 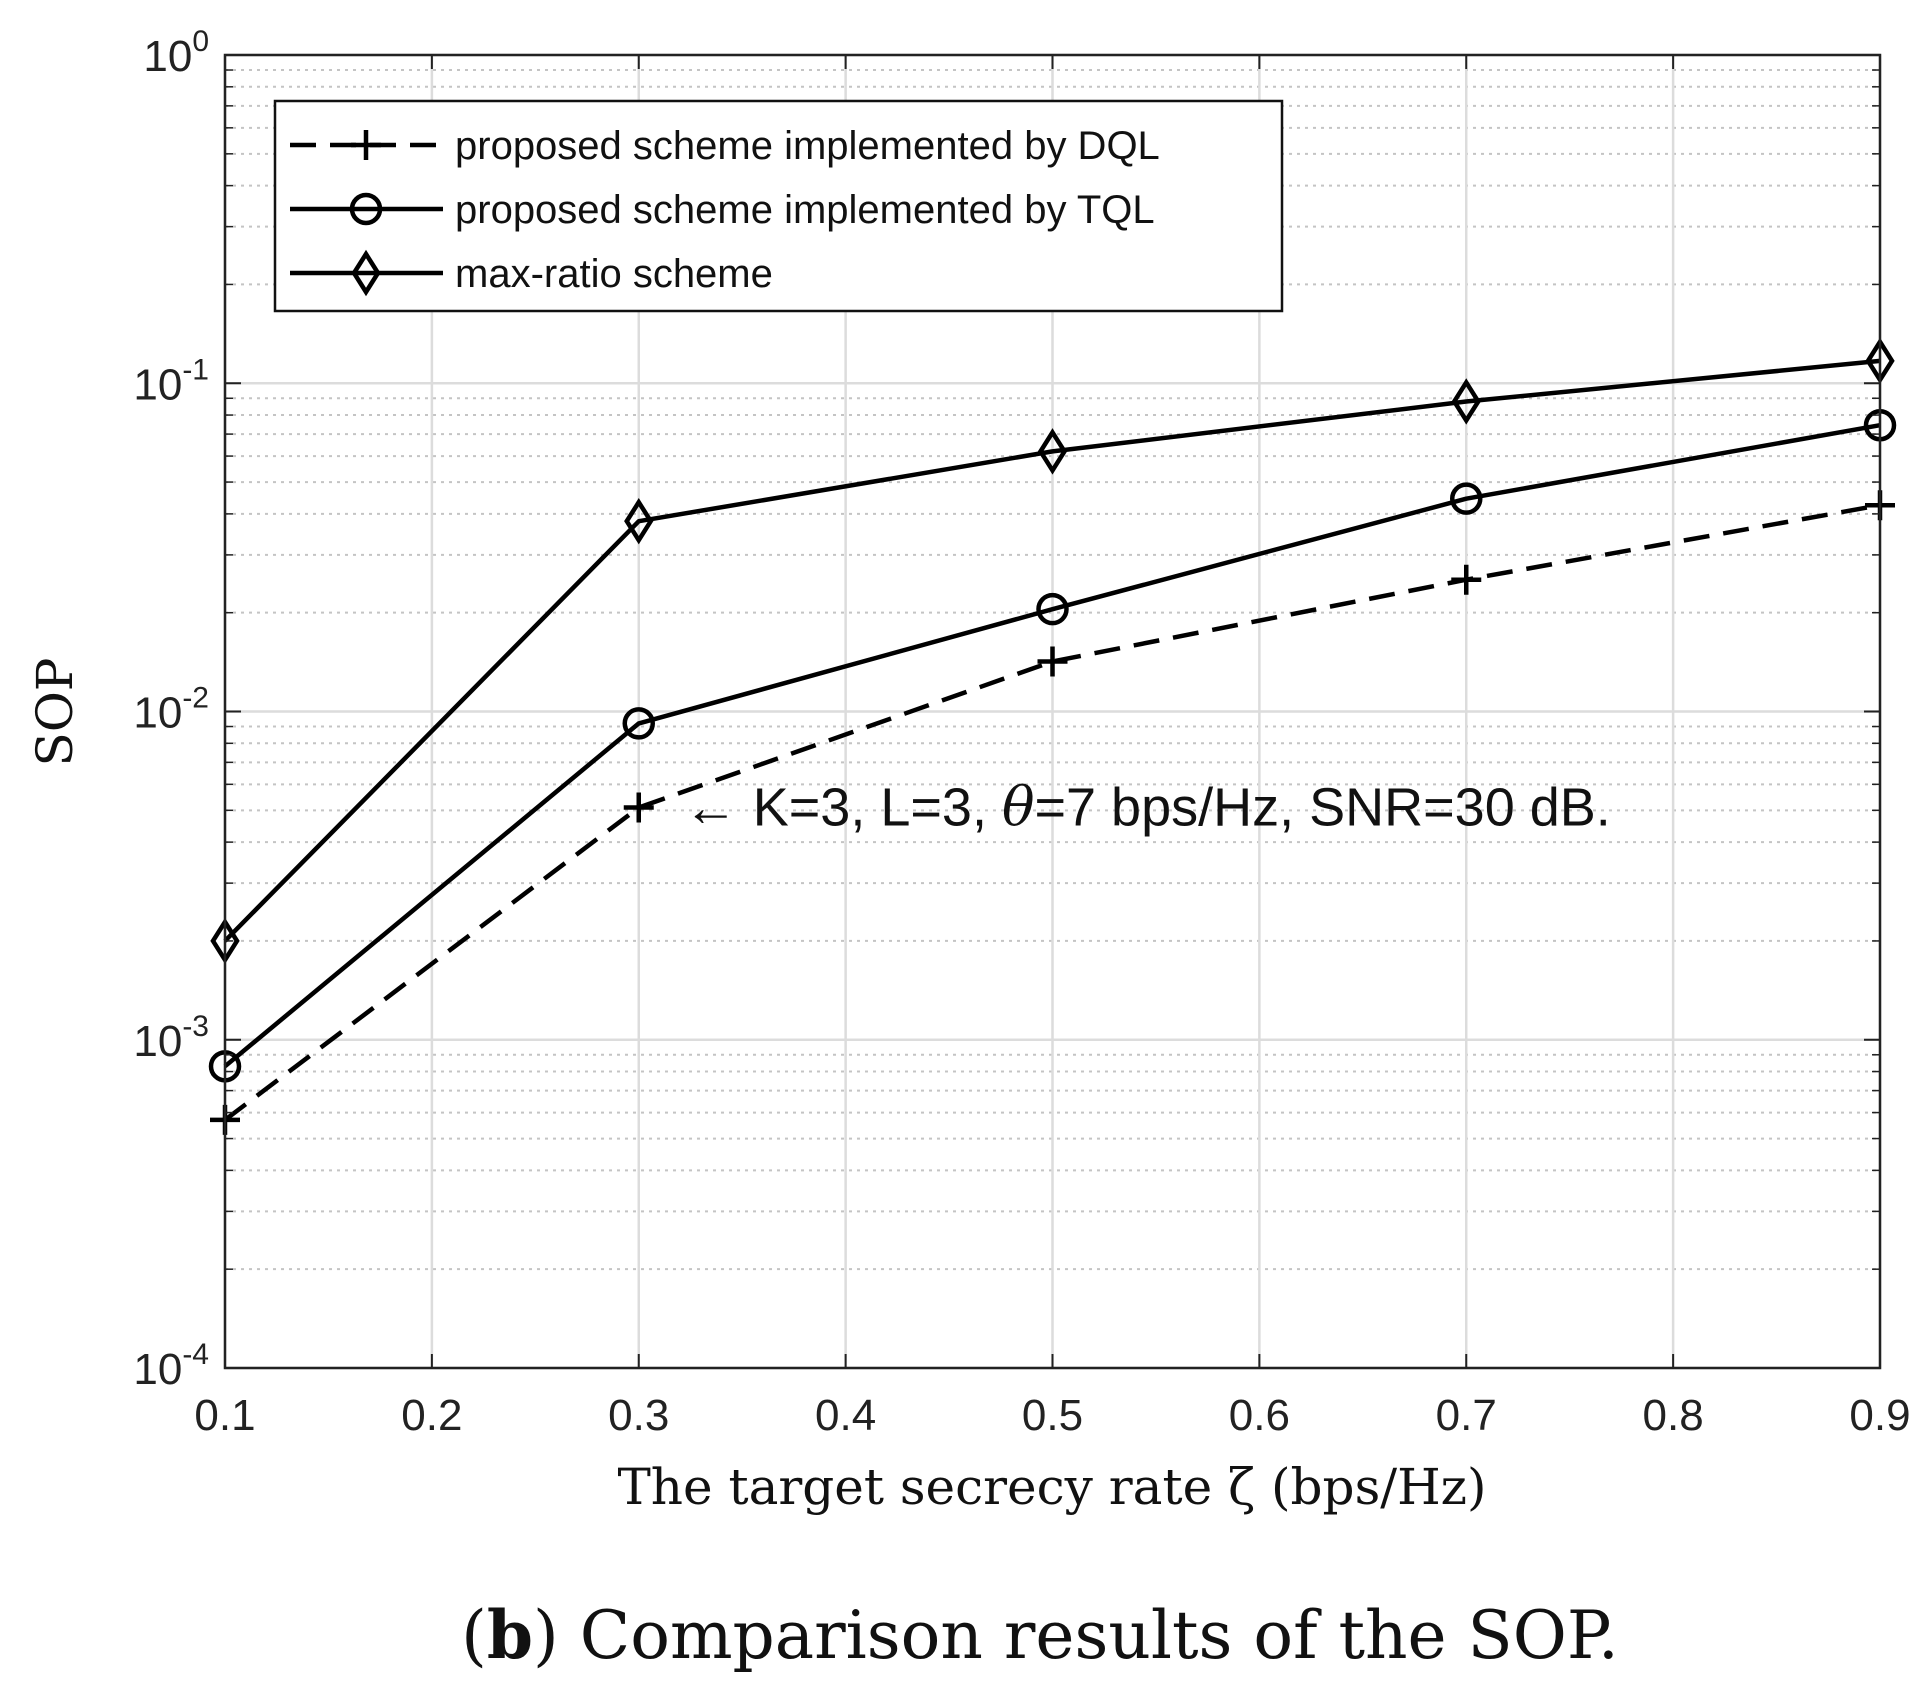 I want to click on caption-text: Comparison results of the SOP., so click(x=1089, y=1635).